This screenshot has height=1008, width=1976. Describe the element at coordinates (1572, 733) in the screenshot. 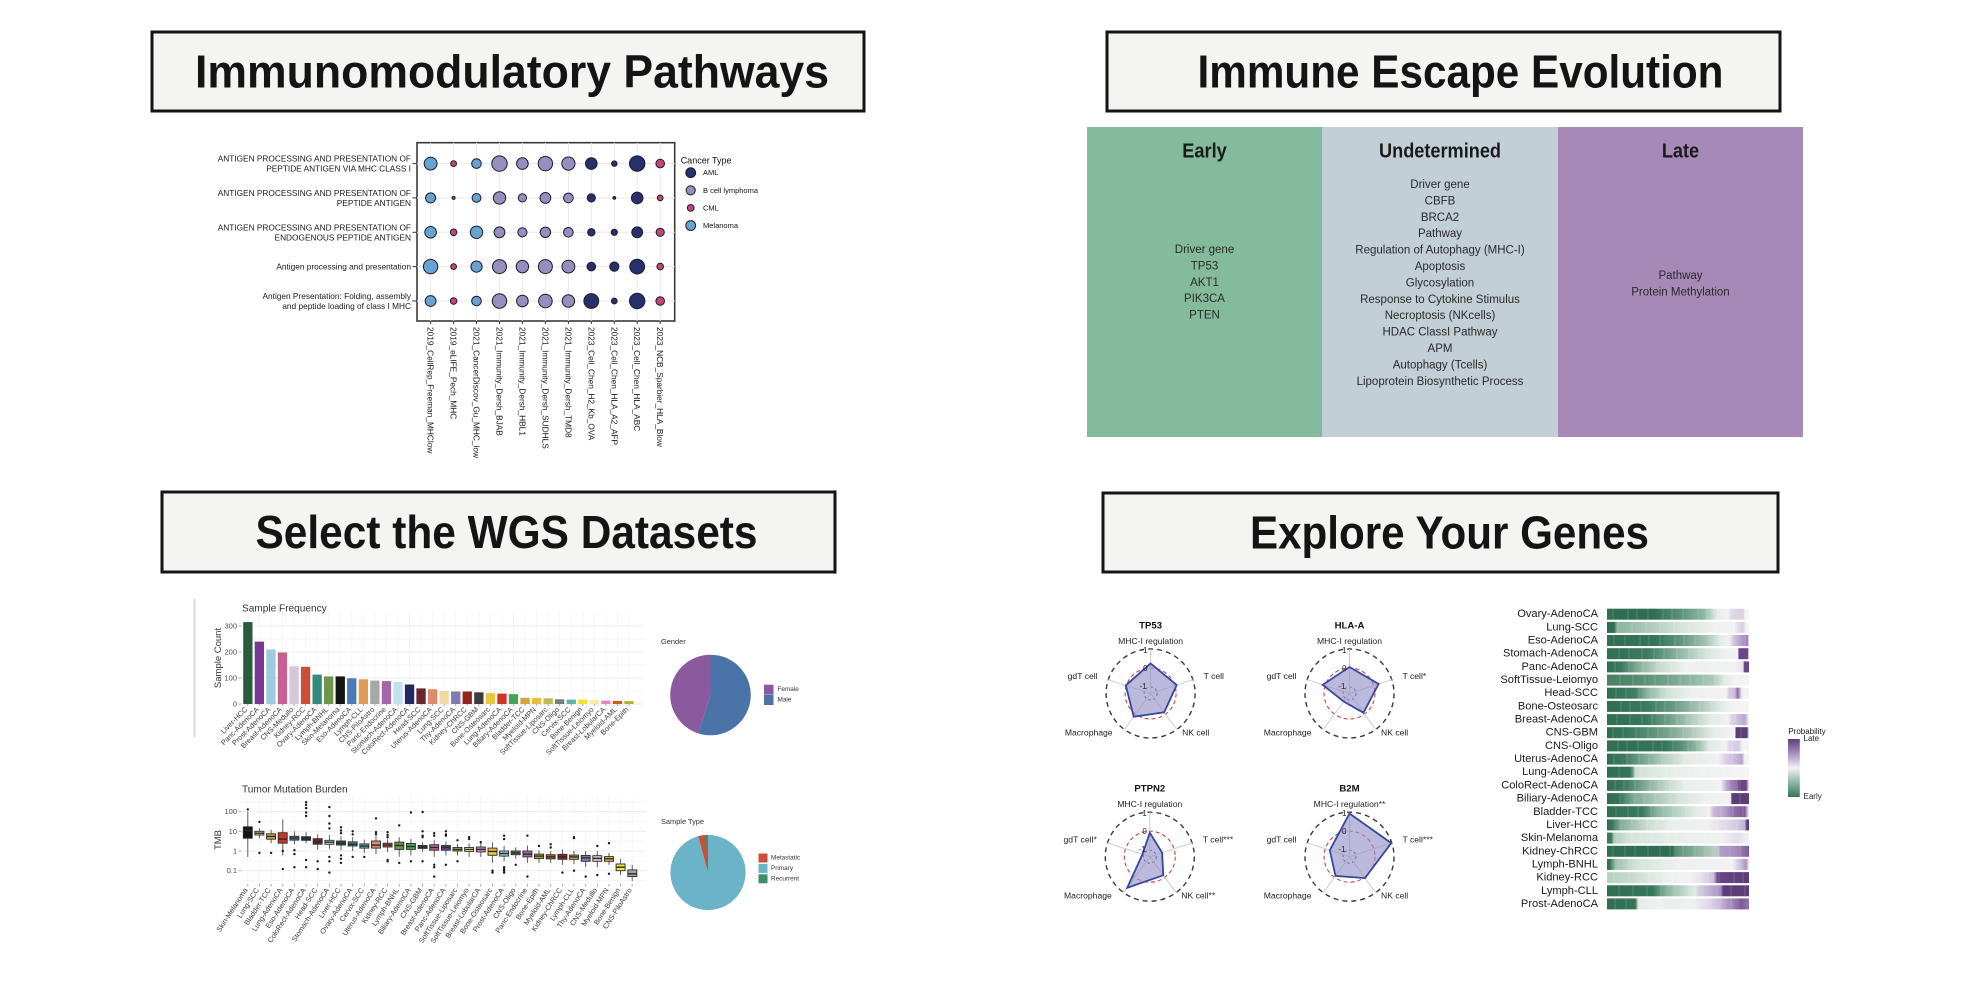

I see `svg-text: CNS-GBM` at that location.